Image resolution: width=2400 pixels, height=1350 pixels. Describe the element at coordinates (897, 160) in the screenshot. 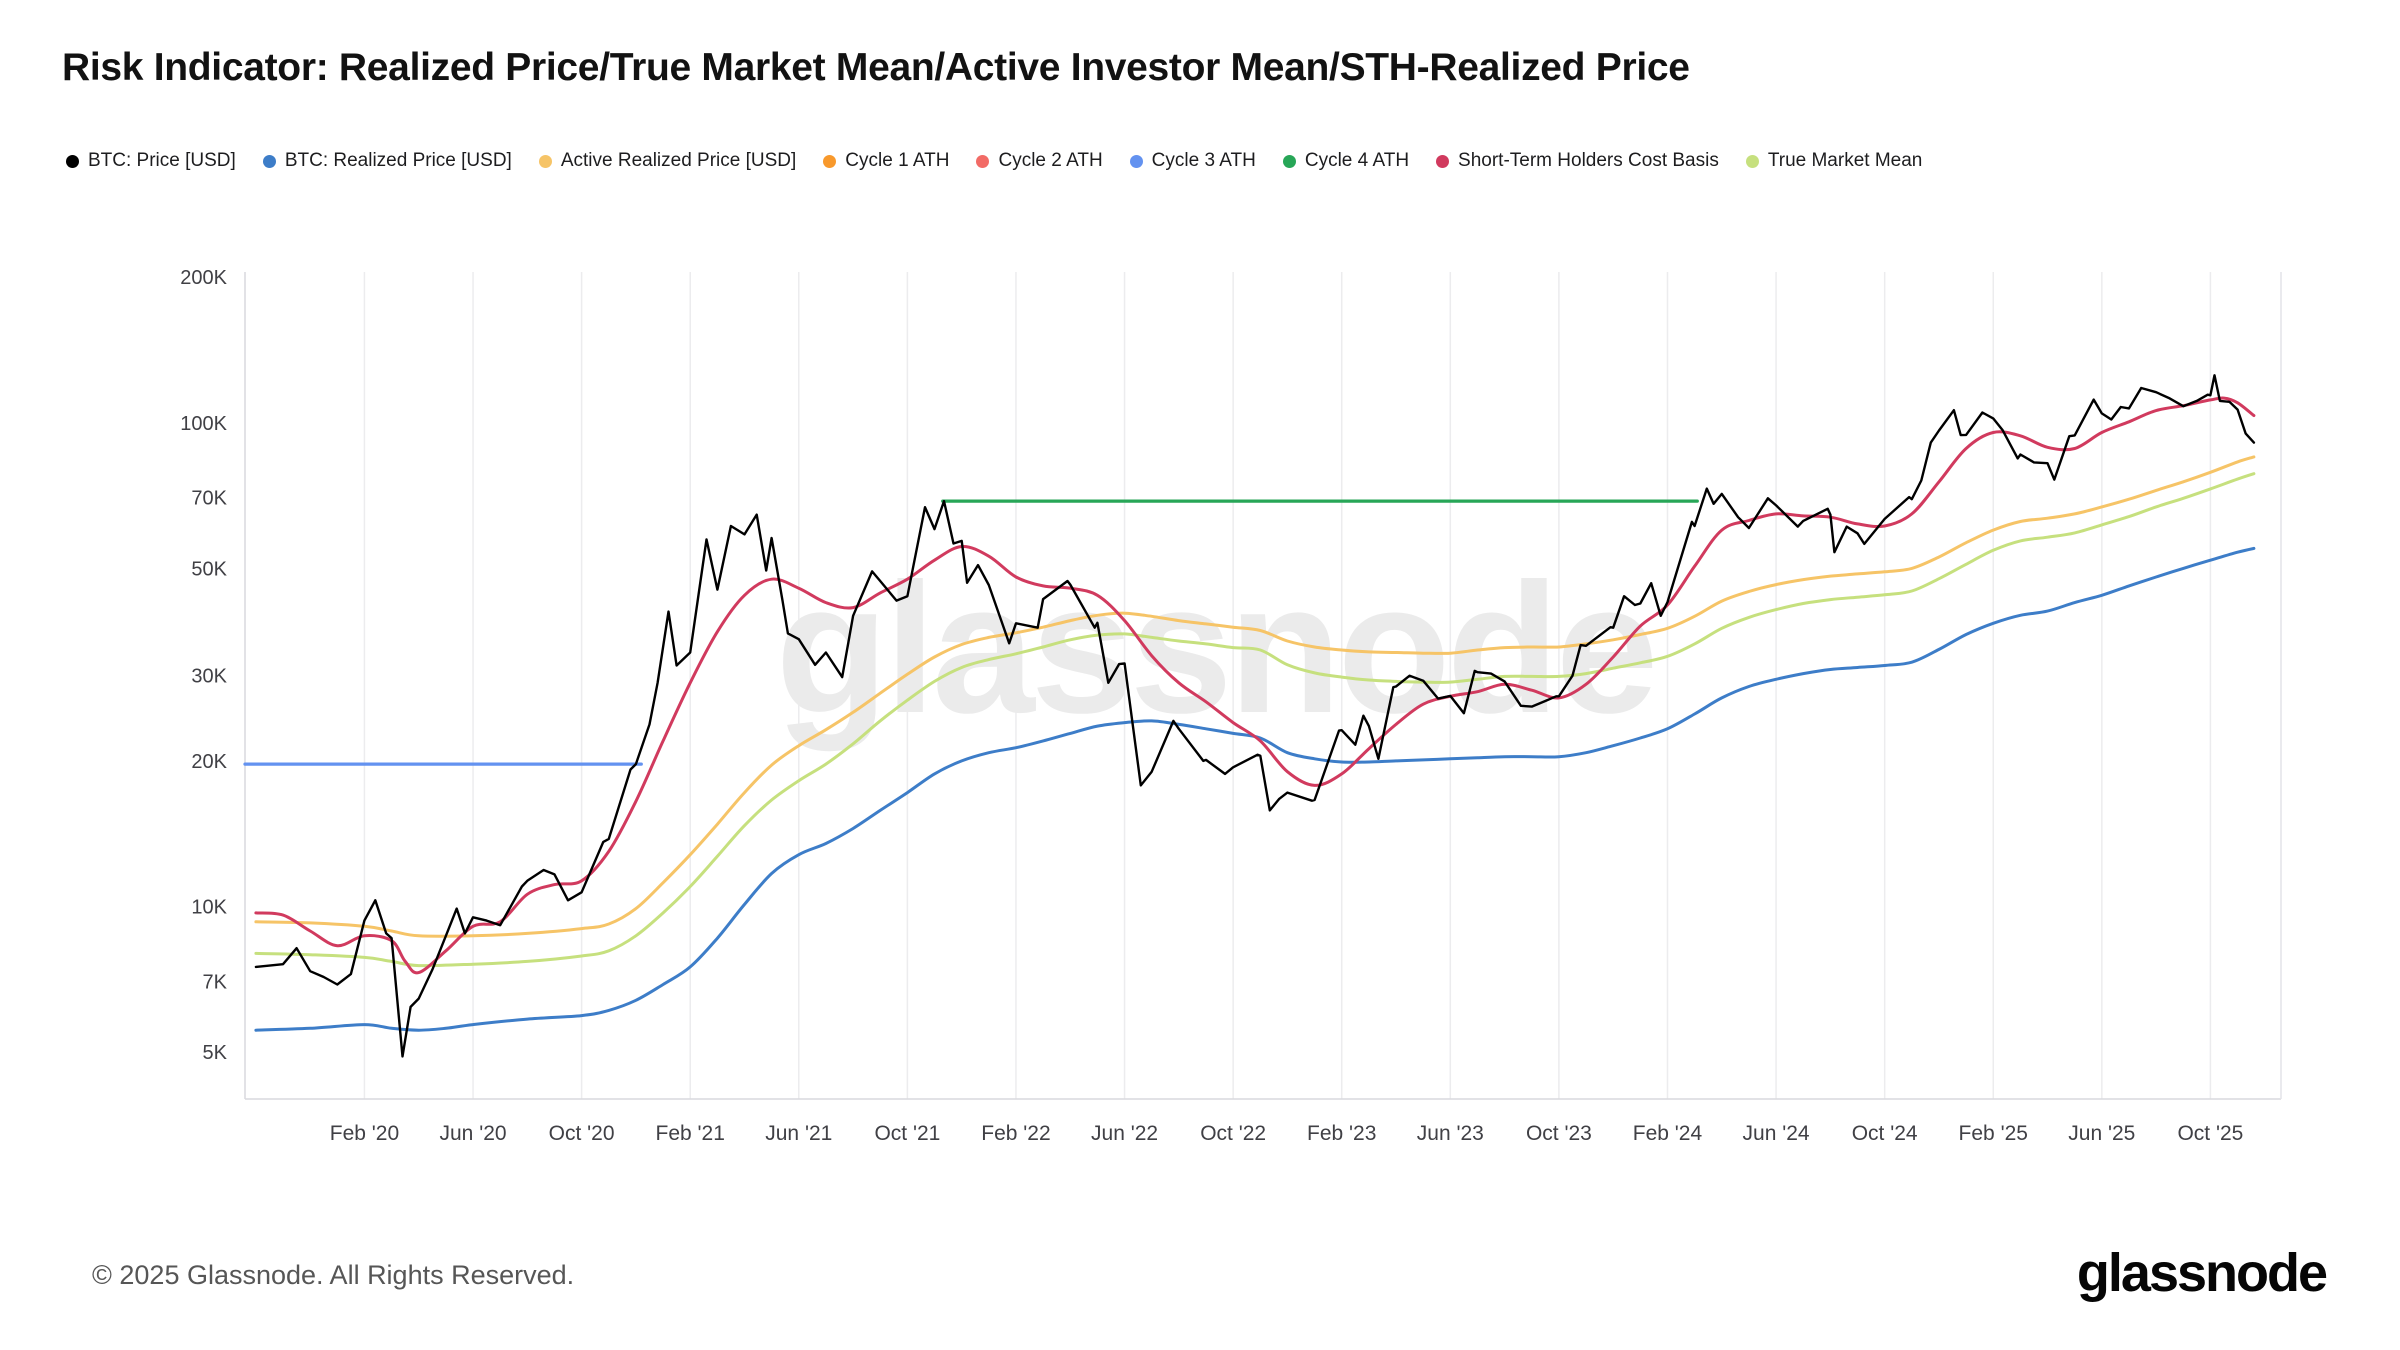

I see `legend-item-label: Cycle 1 ATH` at that location.